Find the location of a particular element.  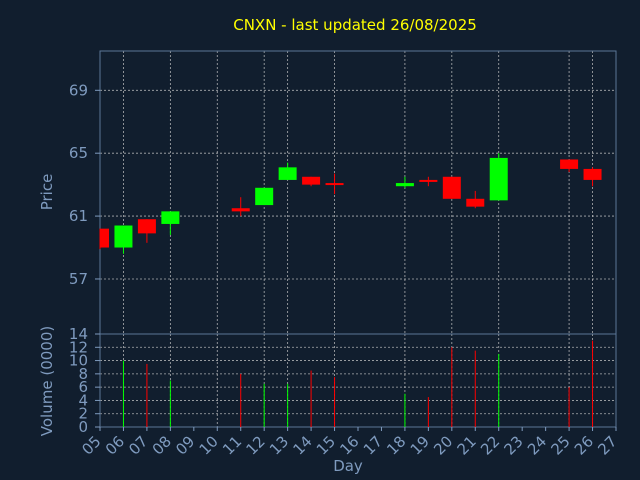

x-tick-label: 19 is located at coordinates (420, 445).